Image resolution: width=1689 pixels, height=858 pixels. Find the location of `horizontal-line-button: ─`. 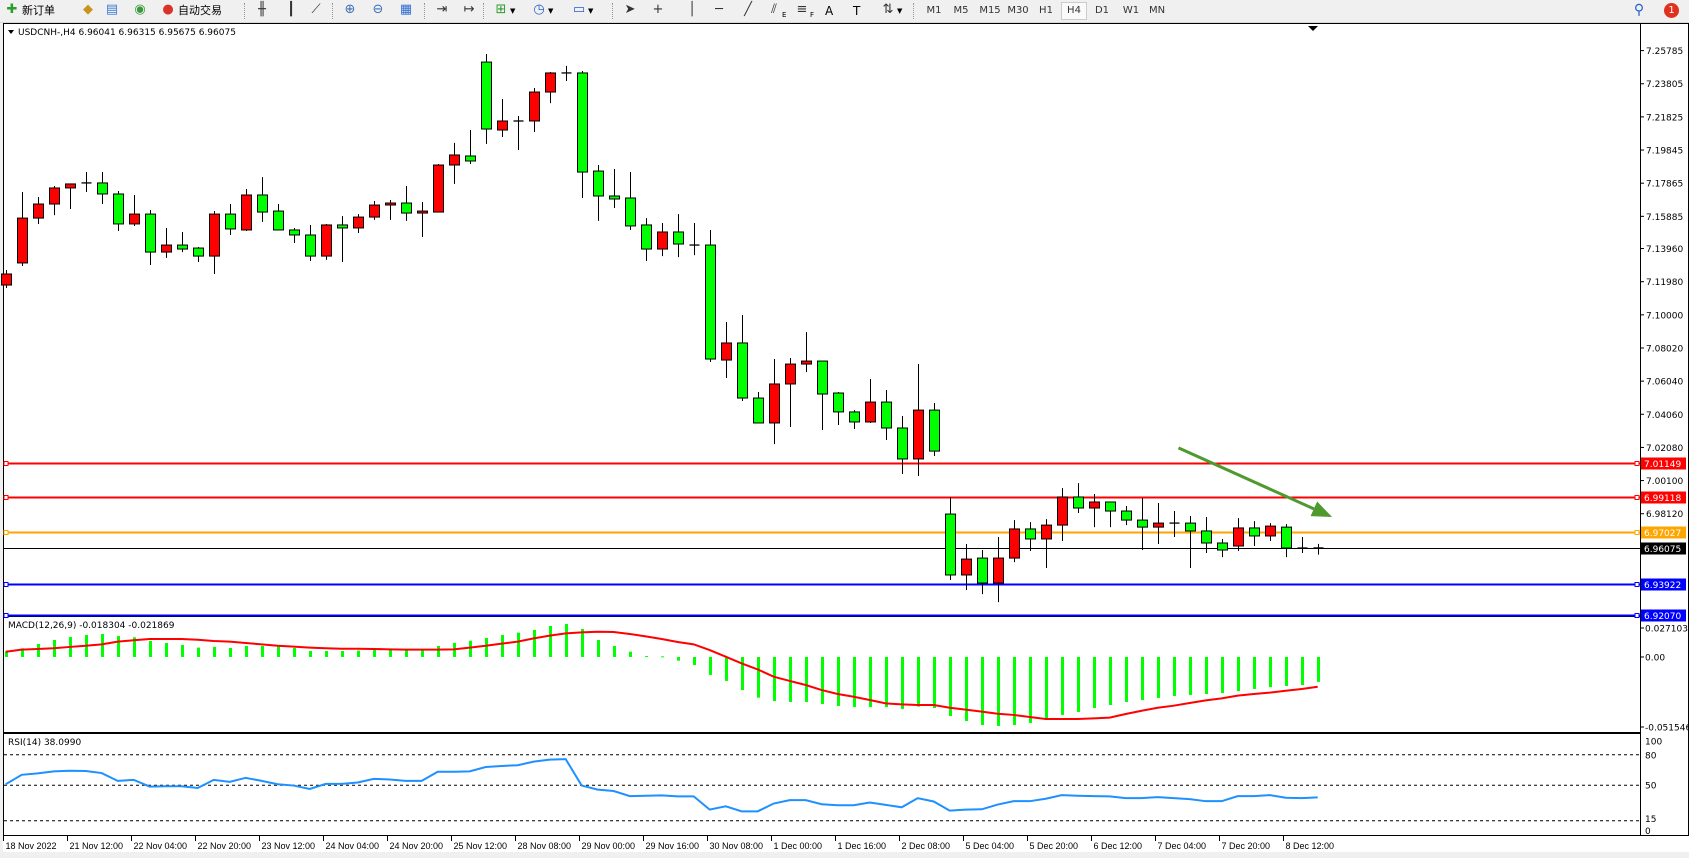

horizontal-line-button: ─ is located at coordinates (719, 11).